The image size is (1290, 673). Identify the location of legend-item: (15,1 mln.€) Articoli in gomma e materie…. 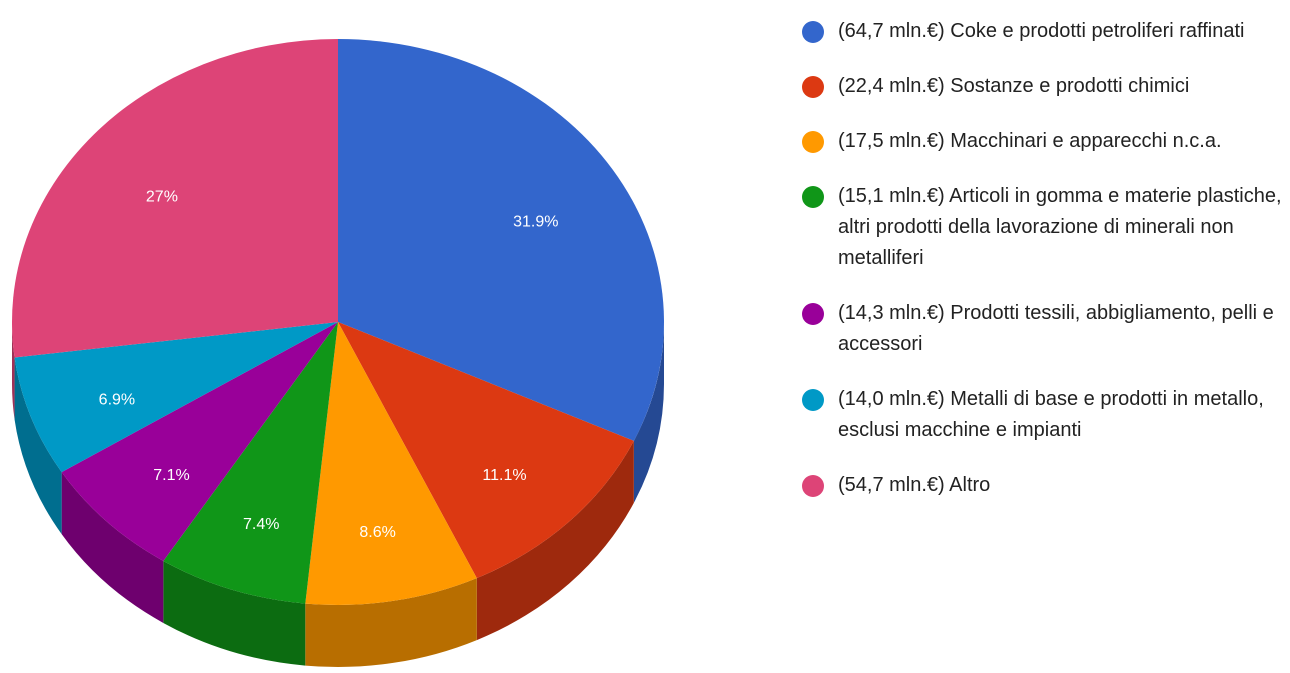
(1044, 227).